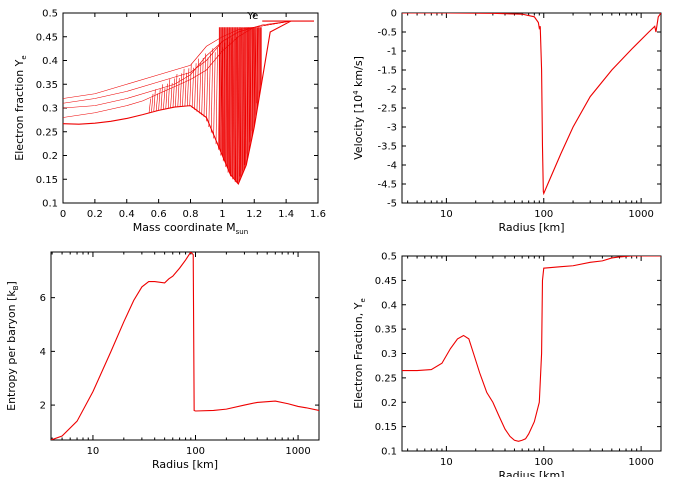 The width and height of the screenshot is (681, 477). Describe the element at coordinates (387, 71) in the screenshot. I see `y-tick-label: -1.5` at that location.